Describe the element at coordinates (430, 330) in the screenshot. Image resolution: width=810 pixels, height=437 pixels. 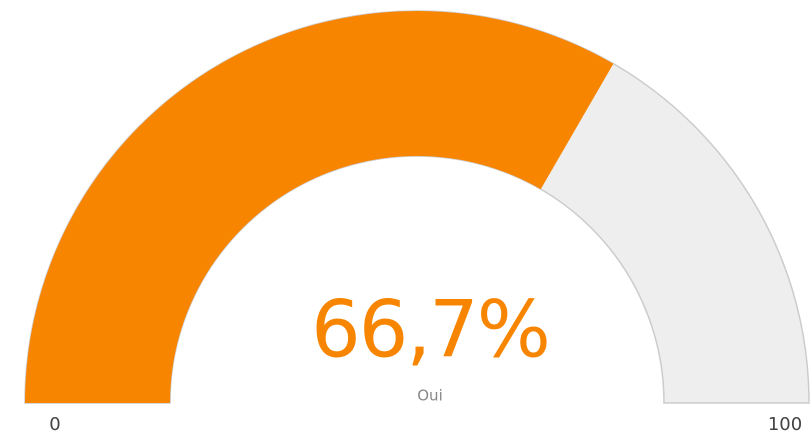
I see `gauge-value-label: 66,7%` at that location.